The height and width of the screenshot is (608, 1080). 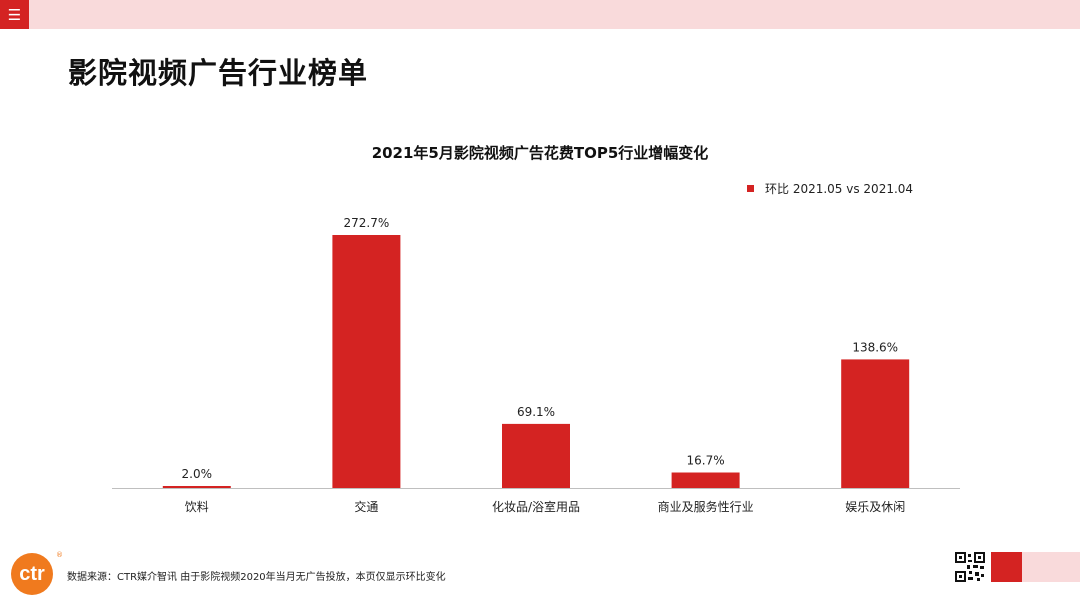 What do you see at coordinates (839, 189) in the screenshot?
I see `legend-label: 环比 2021.05 vs 2021.04` at bounding box center [839, 189].